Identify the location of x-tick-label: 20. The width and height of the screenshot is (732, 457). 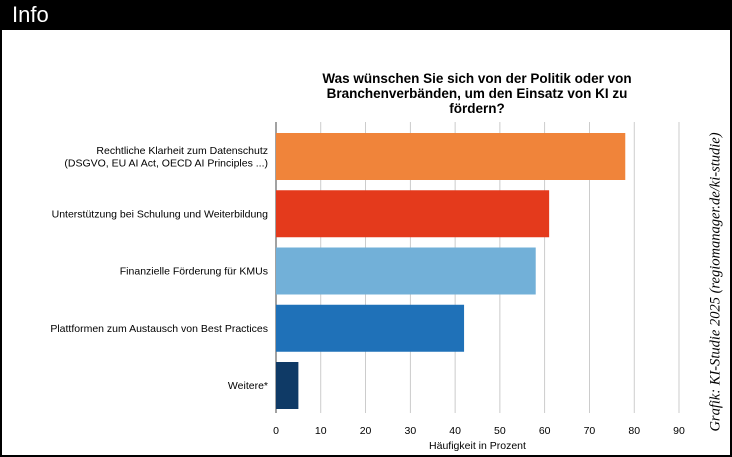
(366, 431).